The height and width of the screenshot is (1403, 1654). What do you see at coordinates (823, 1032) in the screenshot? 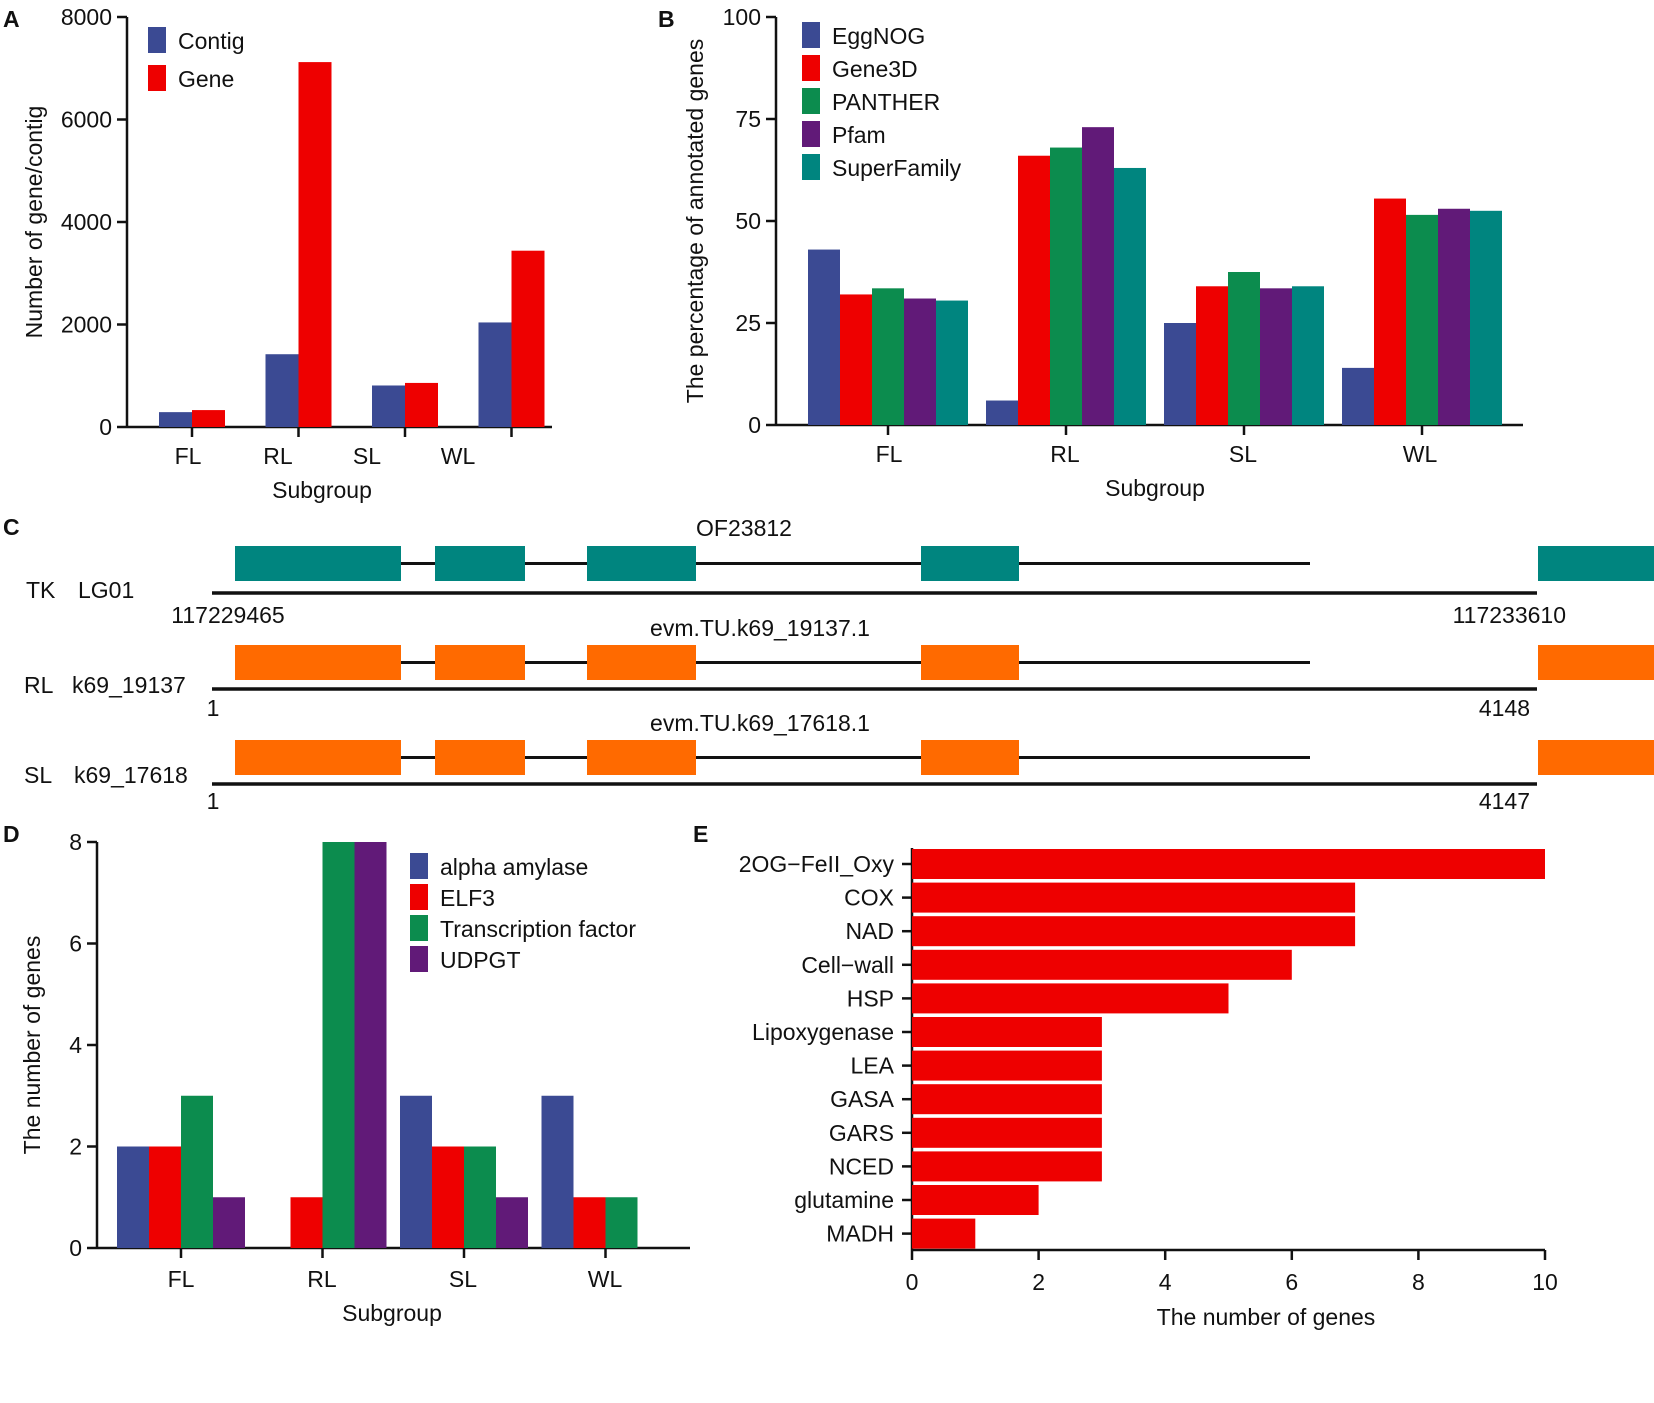
I see `y-tick-label: Lipoxygenase` at bounding box center [823, 1032].